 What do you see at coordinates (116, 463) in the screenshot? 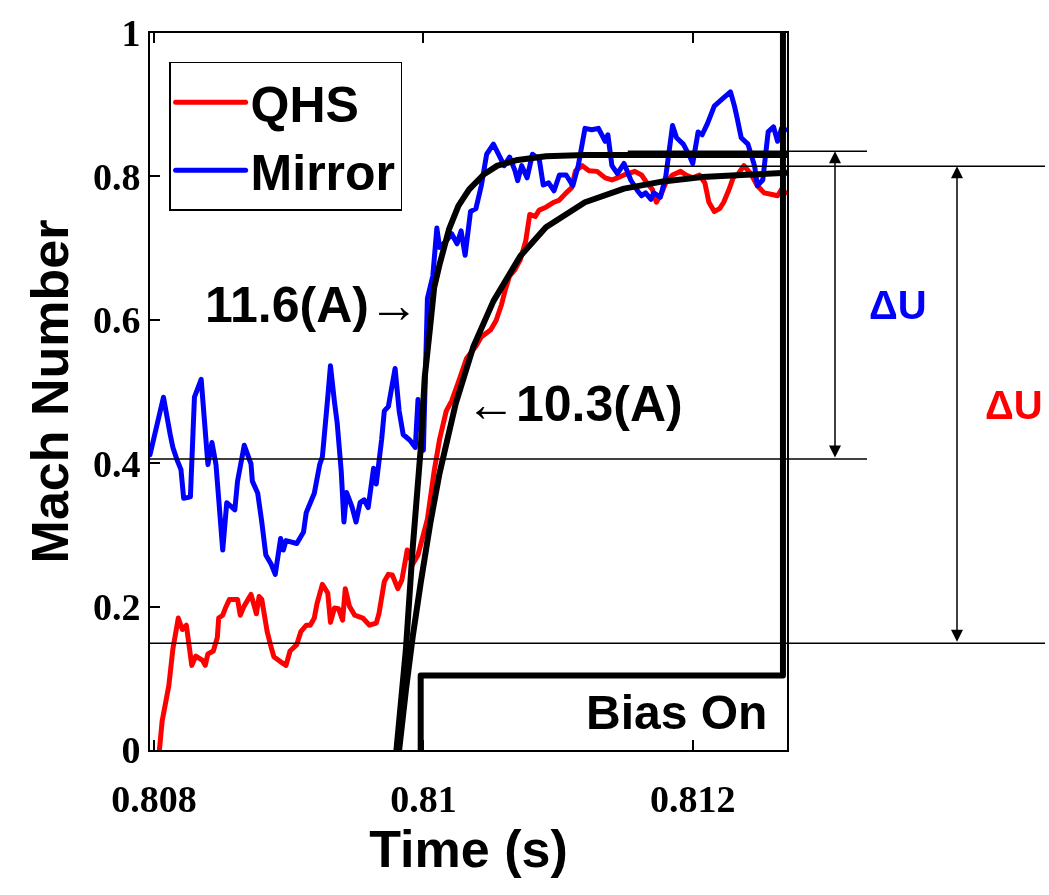
I see `y-tick-label: 0.4` at bounding box center [116, 463].